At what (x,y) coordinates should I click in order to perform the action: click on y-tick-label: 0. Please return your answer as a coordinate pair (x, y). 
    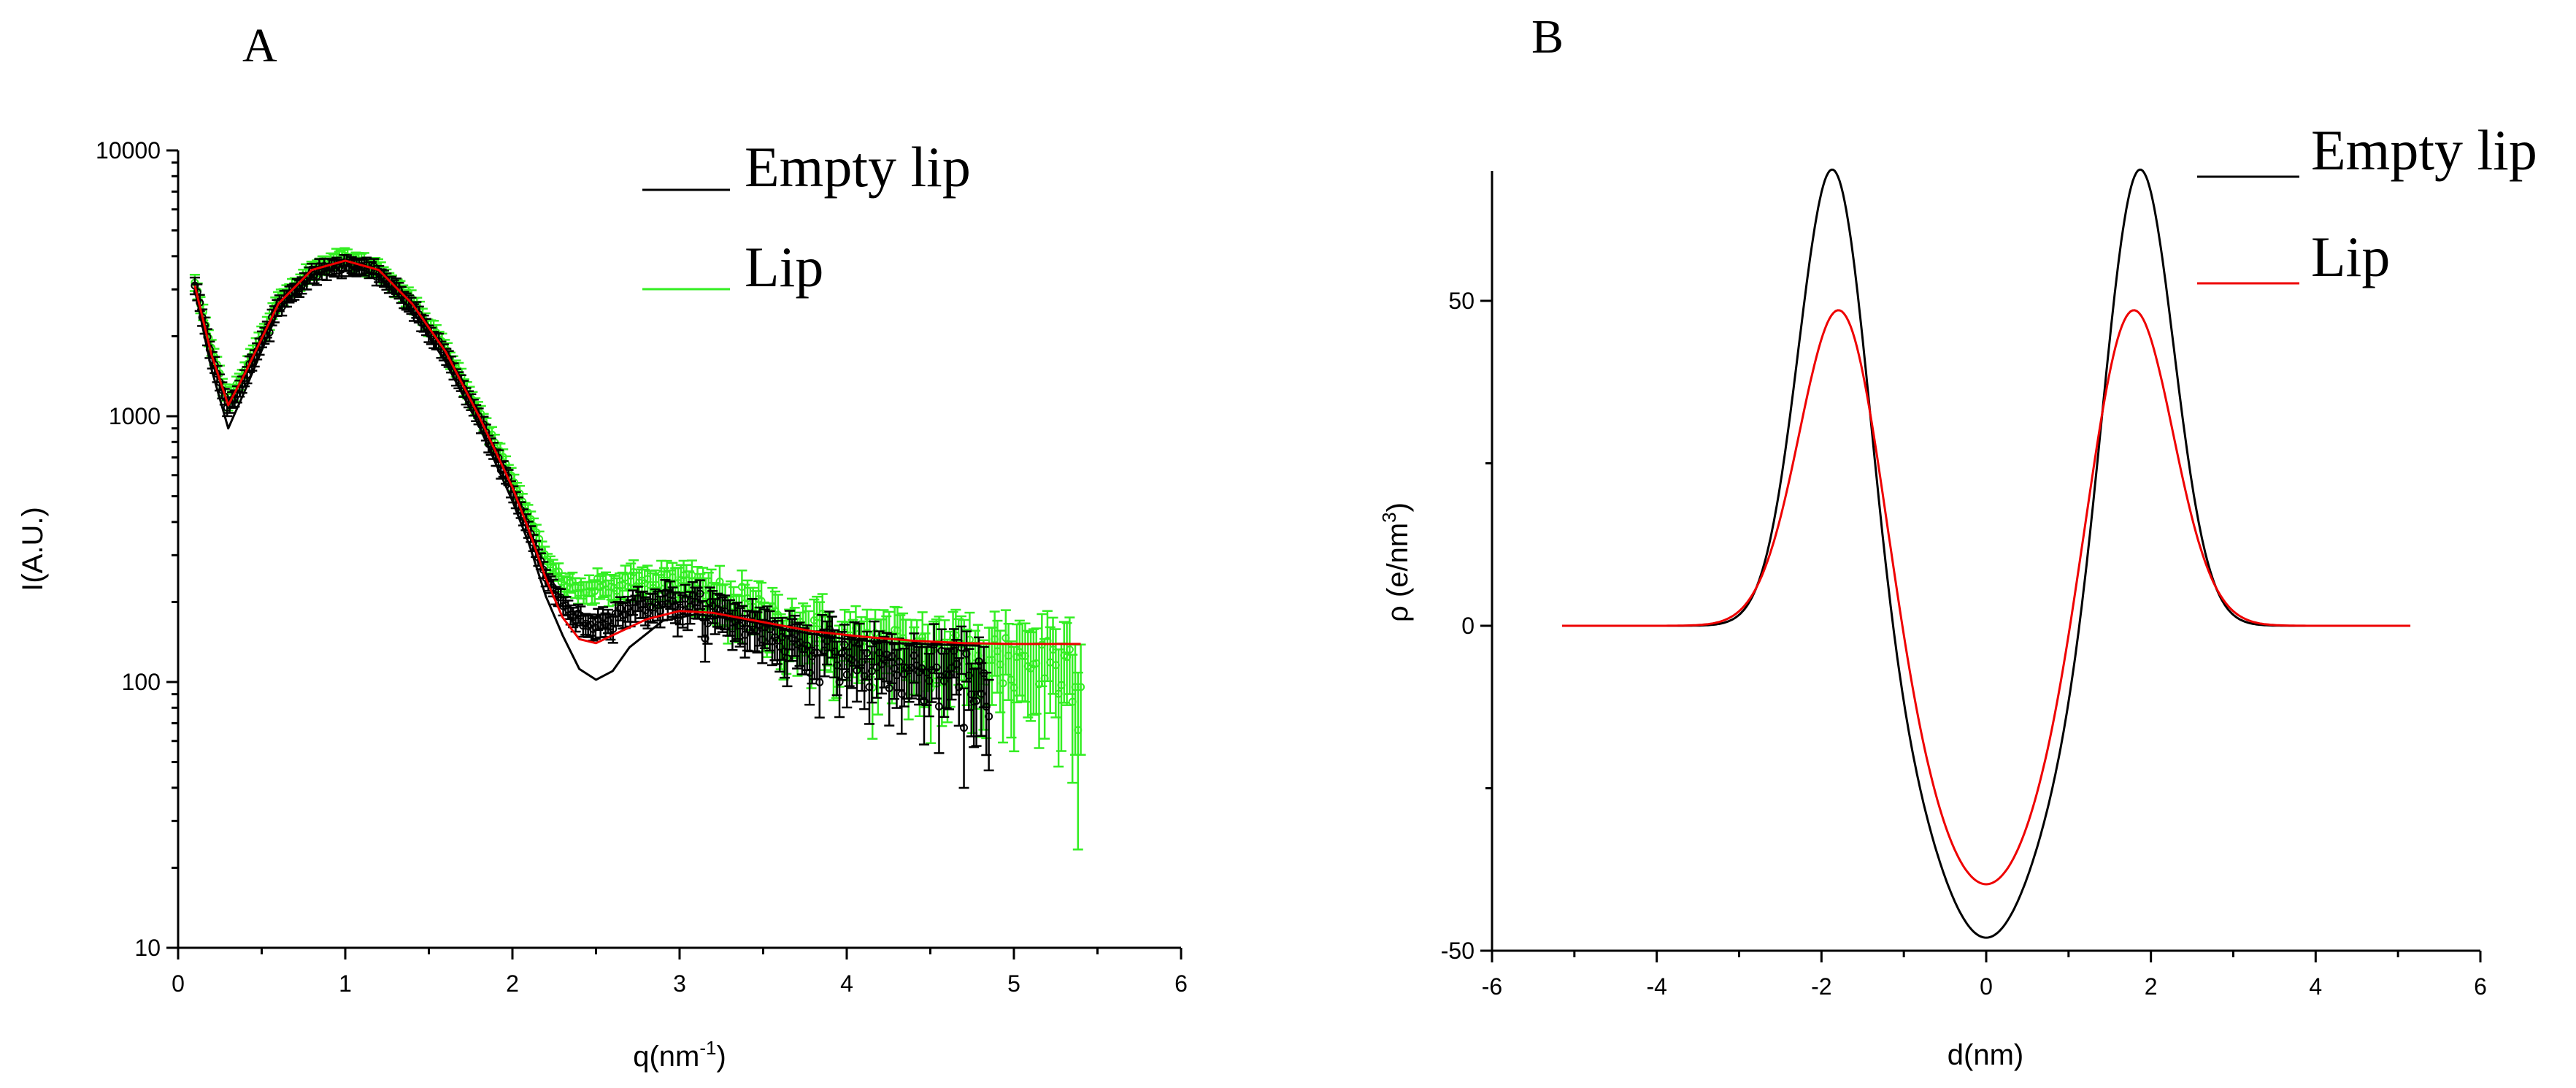
    Looking at the image, I should click on (1468, 626).